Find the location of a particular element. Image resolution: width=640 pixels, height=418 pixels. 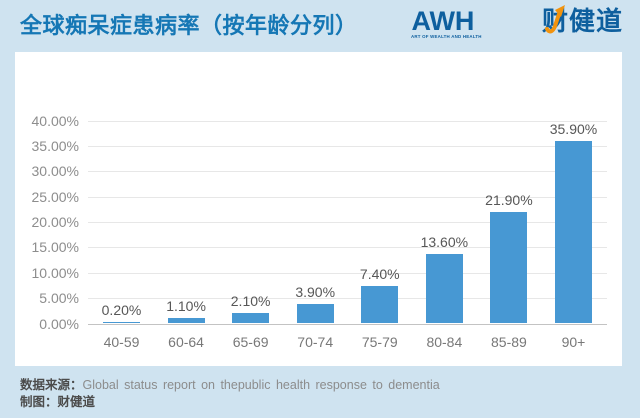

bar-value-label: 7.40% is located at coordinates (379, 273).